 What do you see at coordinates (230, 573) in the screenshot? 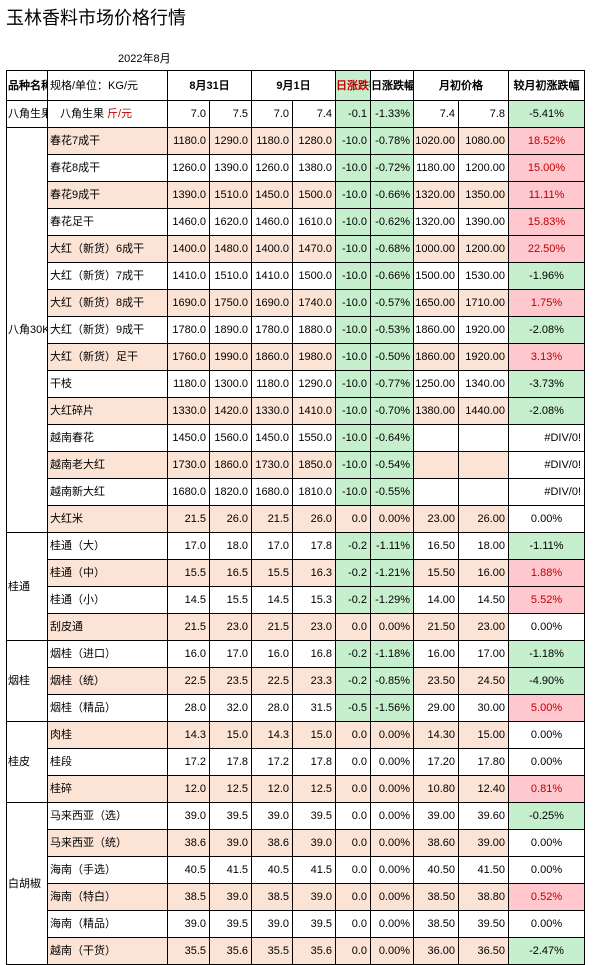
I see `price-high-aug31: 16.5` at bounding box center [230, 573].